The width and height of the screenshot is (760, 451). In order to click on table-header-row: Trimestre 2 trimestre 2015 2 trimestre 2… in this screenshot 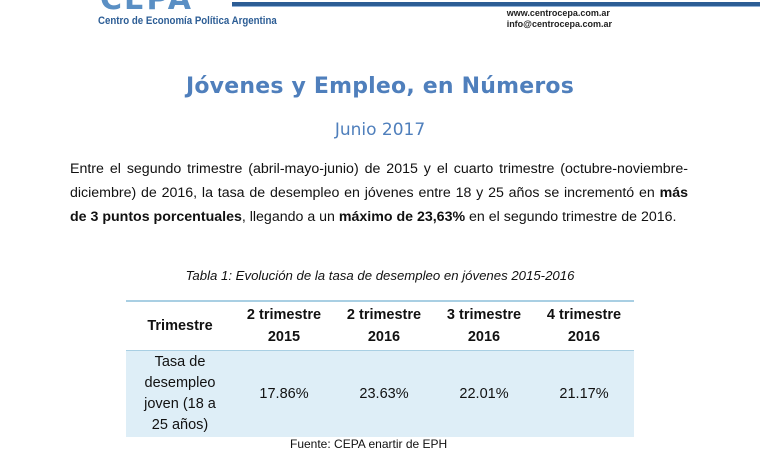, I will do `click(380, 325)`.